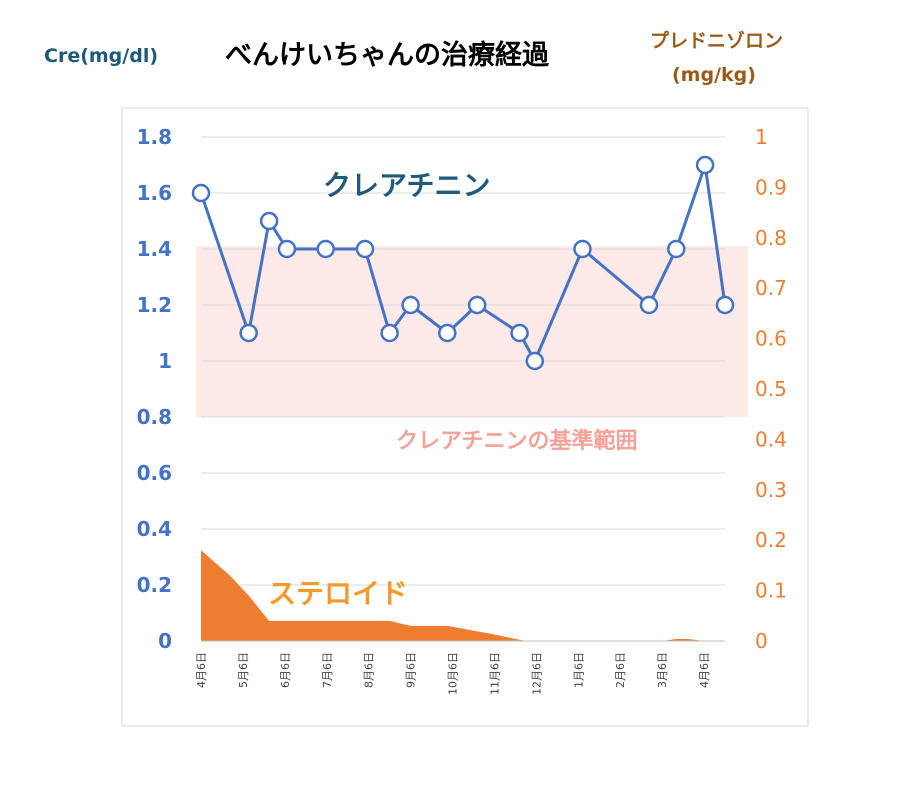 The height and width of the screenshot is (798, 912). What do you see at coordinates (154, 193) in the screenshot?
I see `y-left-tick-label: 1.6` at bounding box center [154, 193].